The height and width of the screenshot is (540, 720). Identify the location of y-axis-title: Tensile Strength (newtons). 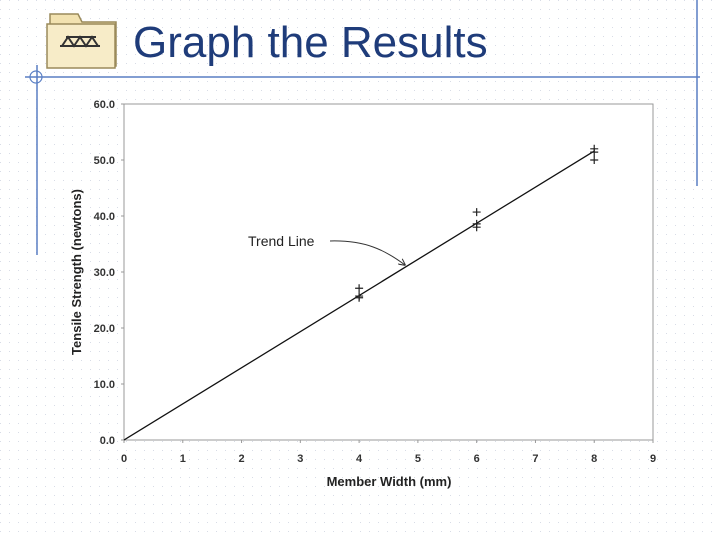
(76, 272).